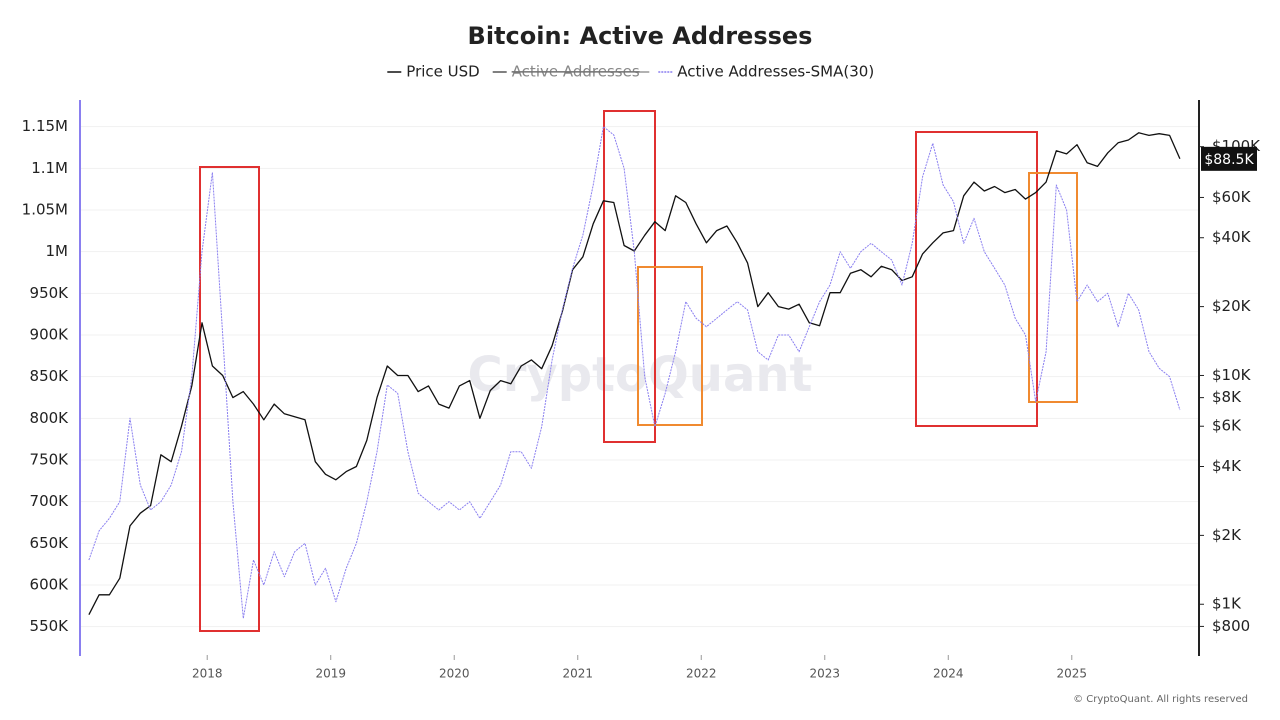  I want to click on y-tick-label: 1.05M, so click(45, 210).